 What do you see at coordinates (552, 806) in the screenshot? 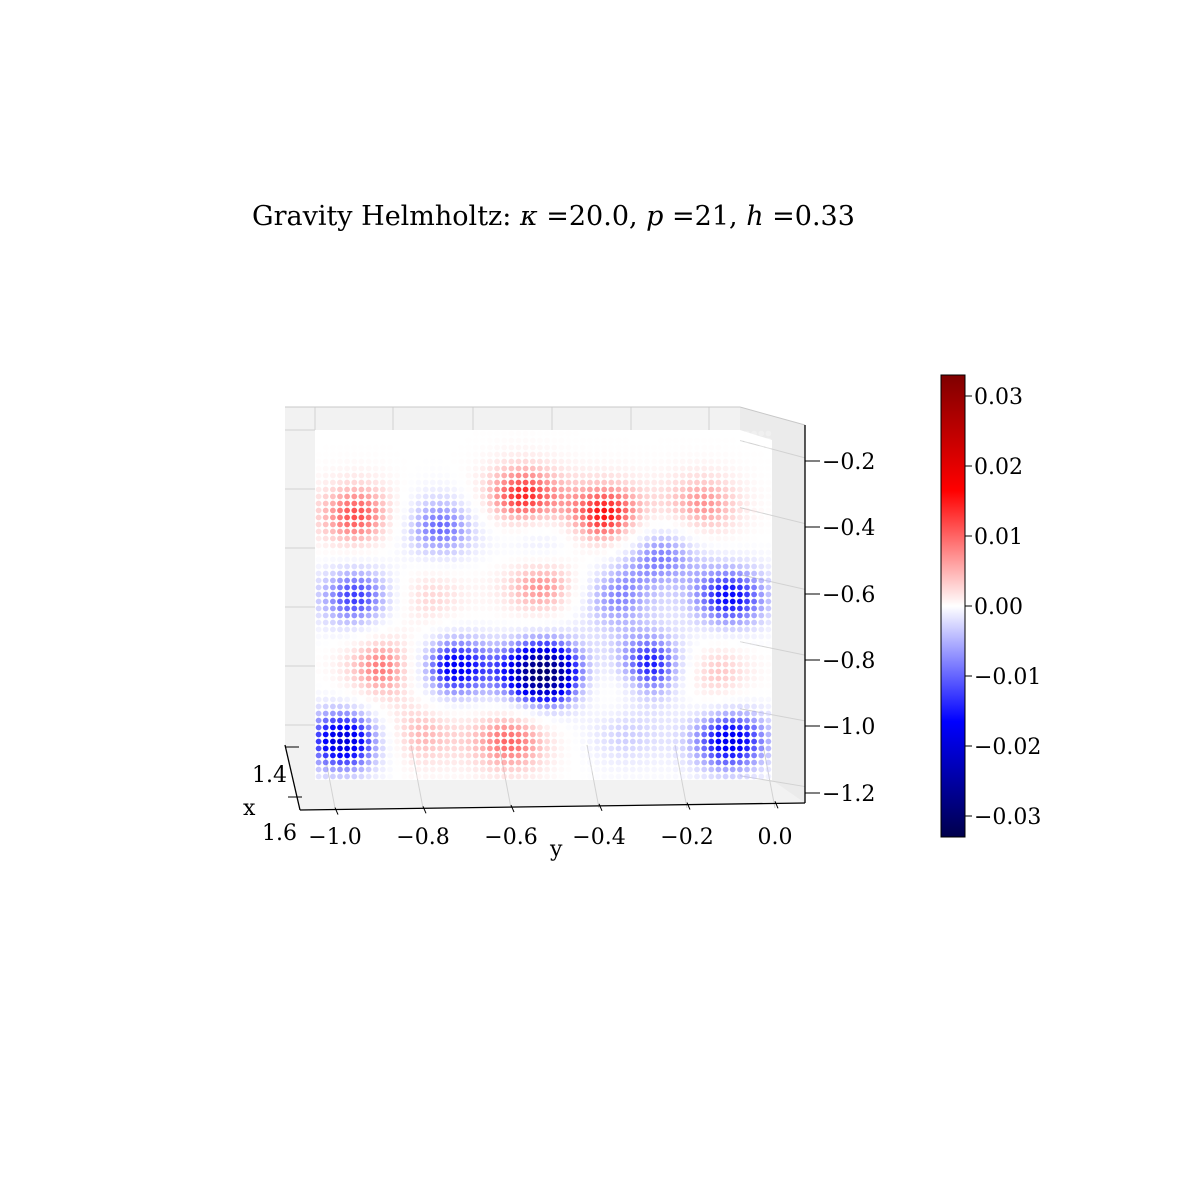
I see `y-axis-line` at bounding box center [552, 806].